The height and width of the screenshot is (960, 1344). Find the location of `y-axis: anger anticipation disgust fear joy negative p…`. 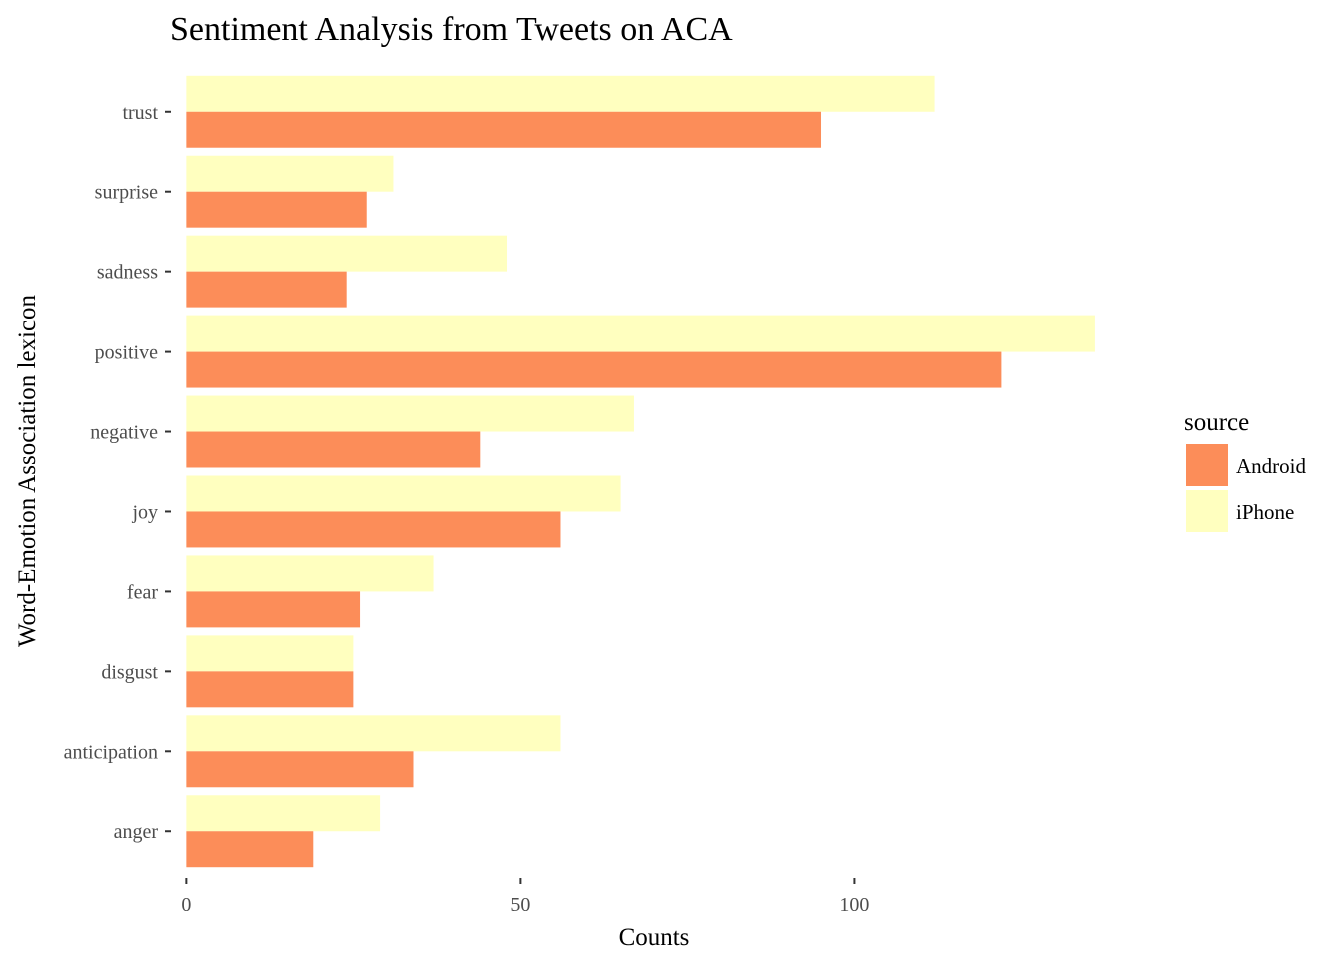

y-axis: anger anticipation disgust fear joy negative p… is located at coordinates (117, 472).